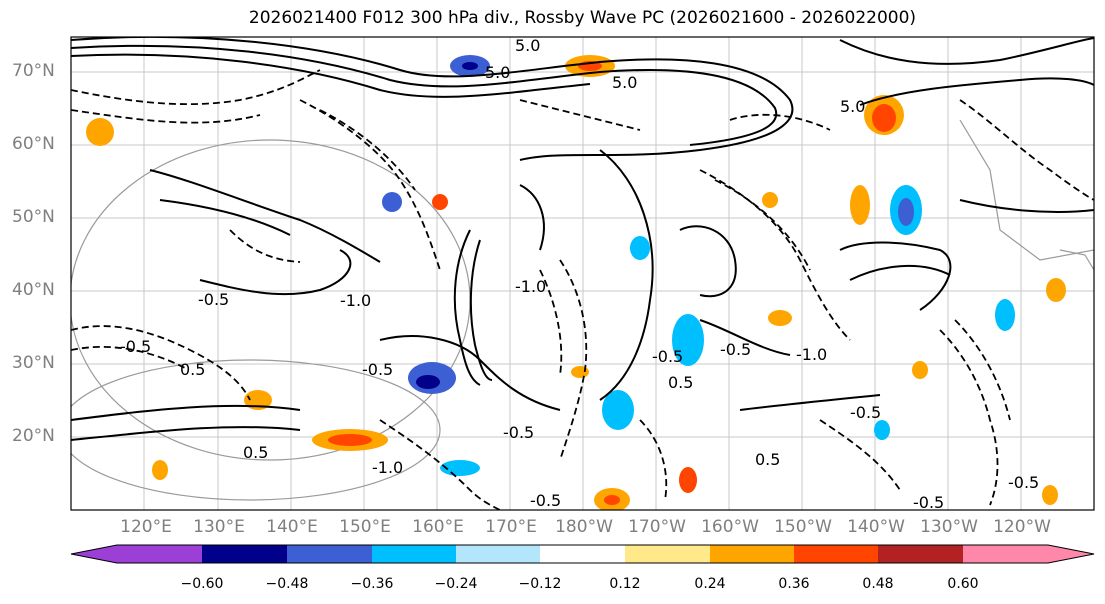 This screenshot has width=1105, height=604. What do you see at coordinates (730, 527) in the screenshot?
I see `lon-label: 160°W` at bounding box center [730, 527].